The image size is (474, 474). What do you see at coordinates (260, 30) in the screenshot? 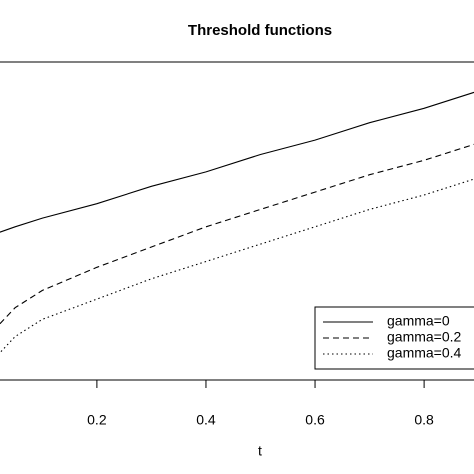
I see `chart-title: Threshold functions` at bounding box center [260, 30].